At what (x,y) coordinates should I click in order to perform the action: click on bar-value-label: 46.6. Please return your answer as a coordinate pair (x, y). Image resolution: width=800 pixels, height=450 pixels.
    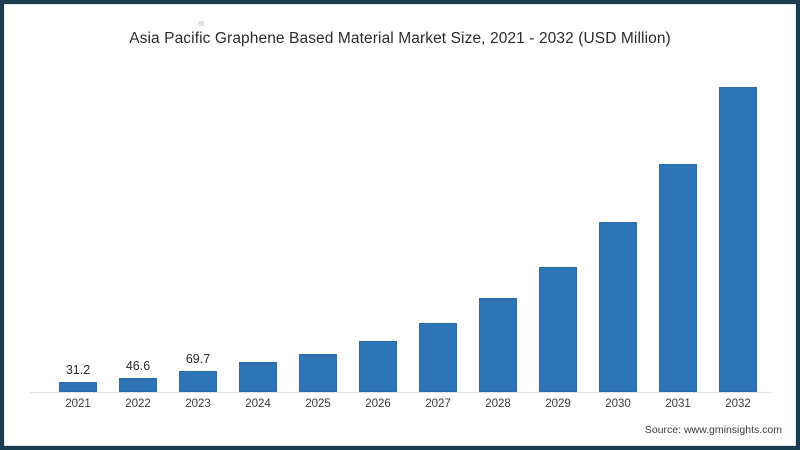
    Looking at the image, I should click on (138, 365).